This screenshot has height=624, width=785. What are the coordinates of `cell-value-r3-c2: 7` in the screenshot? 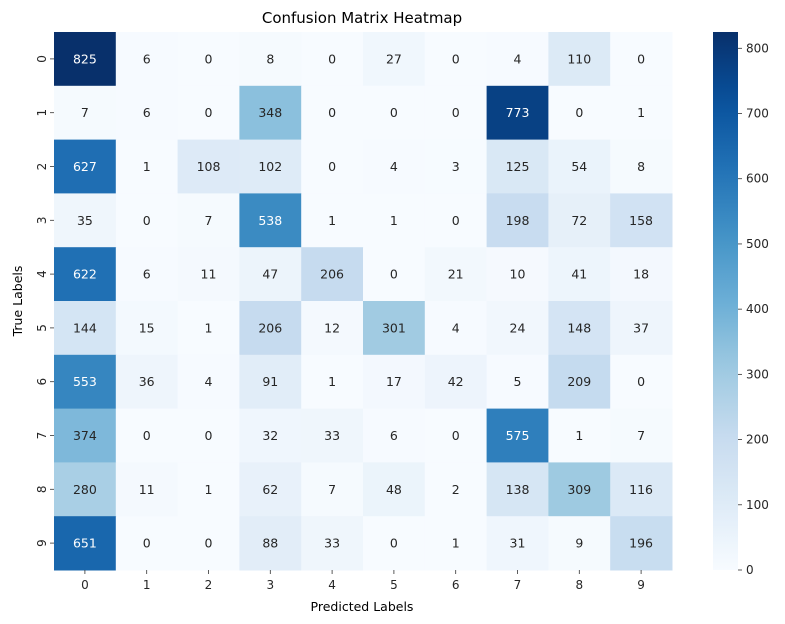 It's located at (209, 220).